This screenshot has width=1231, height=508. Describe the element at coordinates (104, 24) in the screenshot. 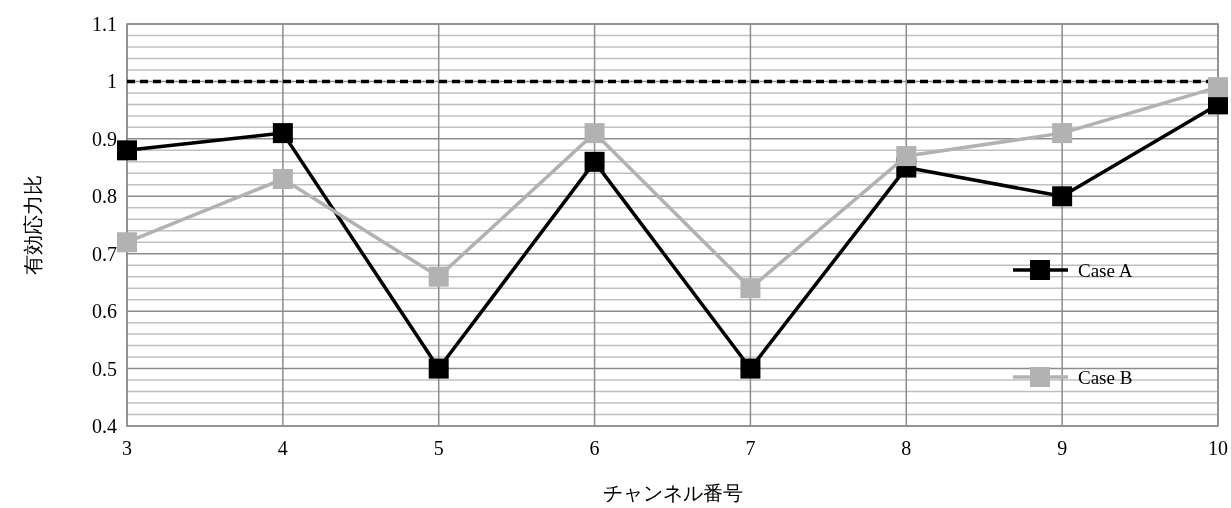

I see `y-tick-label: 1.1` at that location.